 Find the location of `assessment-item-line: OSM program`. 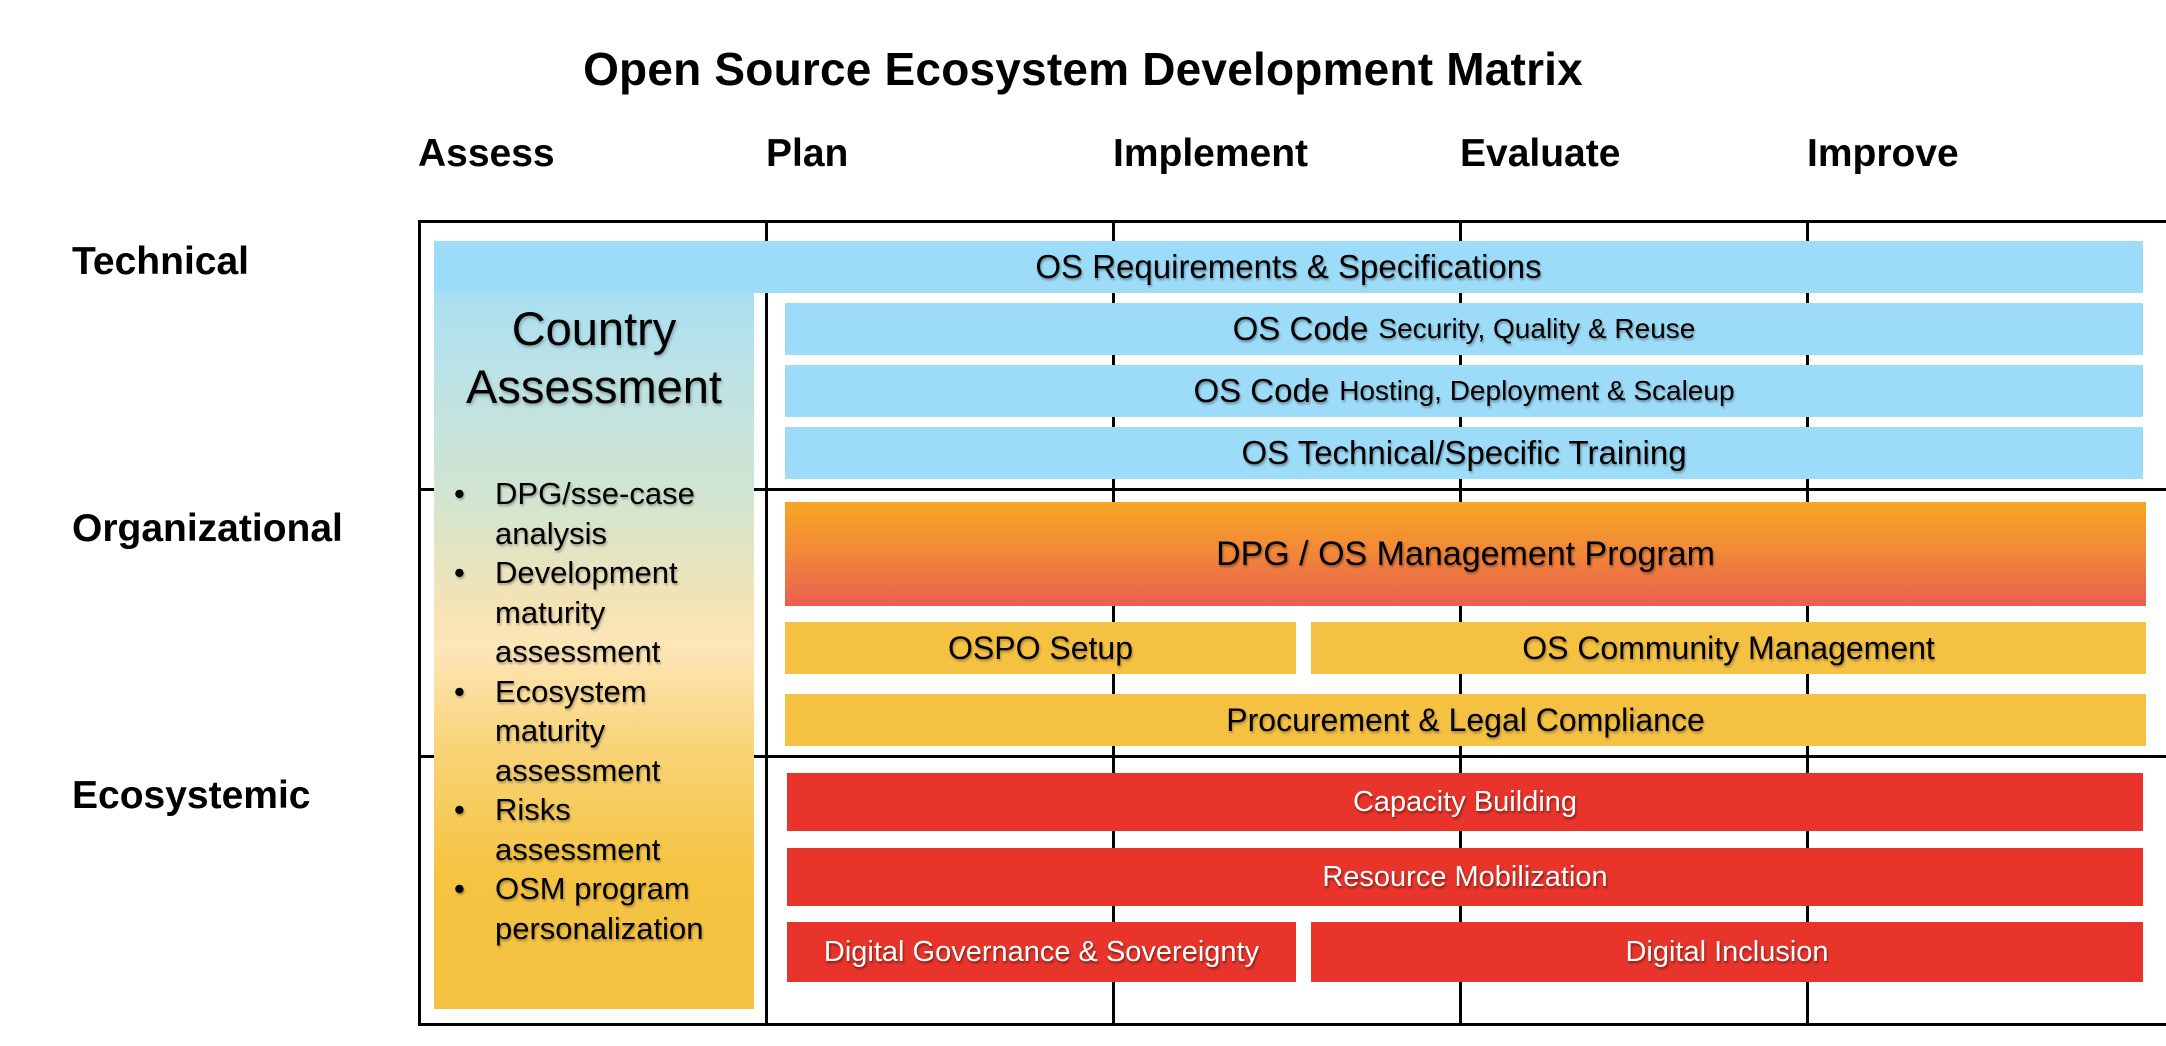

assessment-item-line: OSM program is located at coordinates (592, 888).